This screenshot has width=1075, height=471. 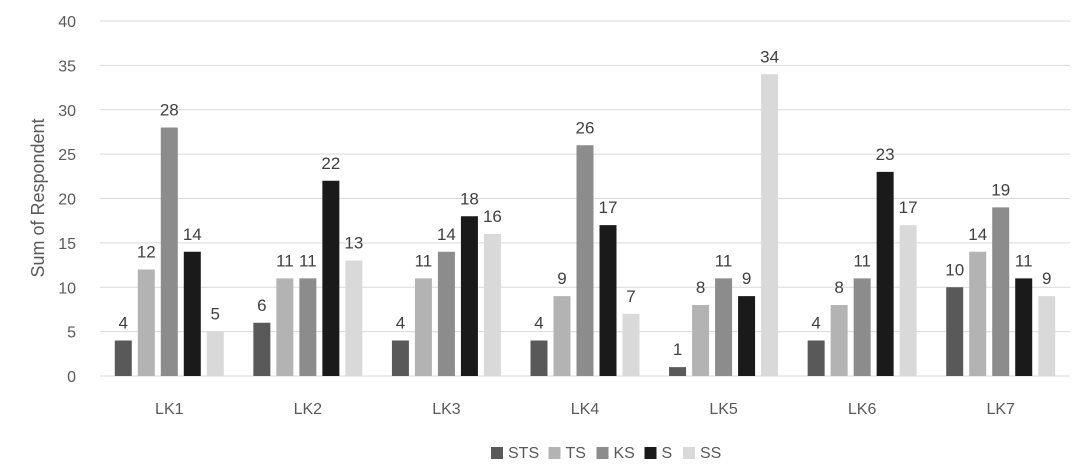 What do you see at coordinates (71, 377) in the screenshot?
I see `y-tick-label: 0` at bounding box center [71, 377].